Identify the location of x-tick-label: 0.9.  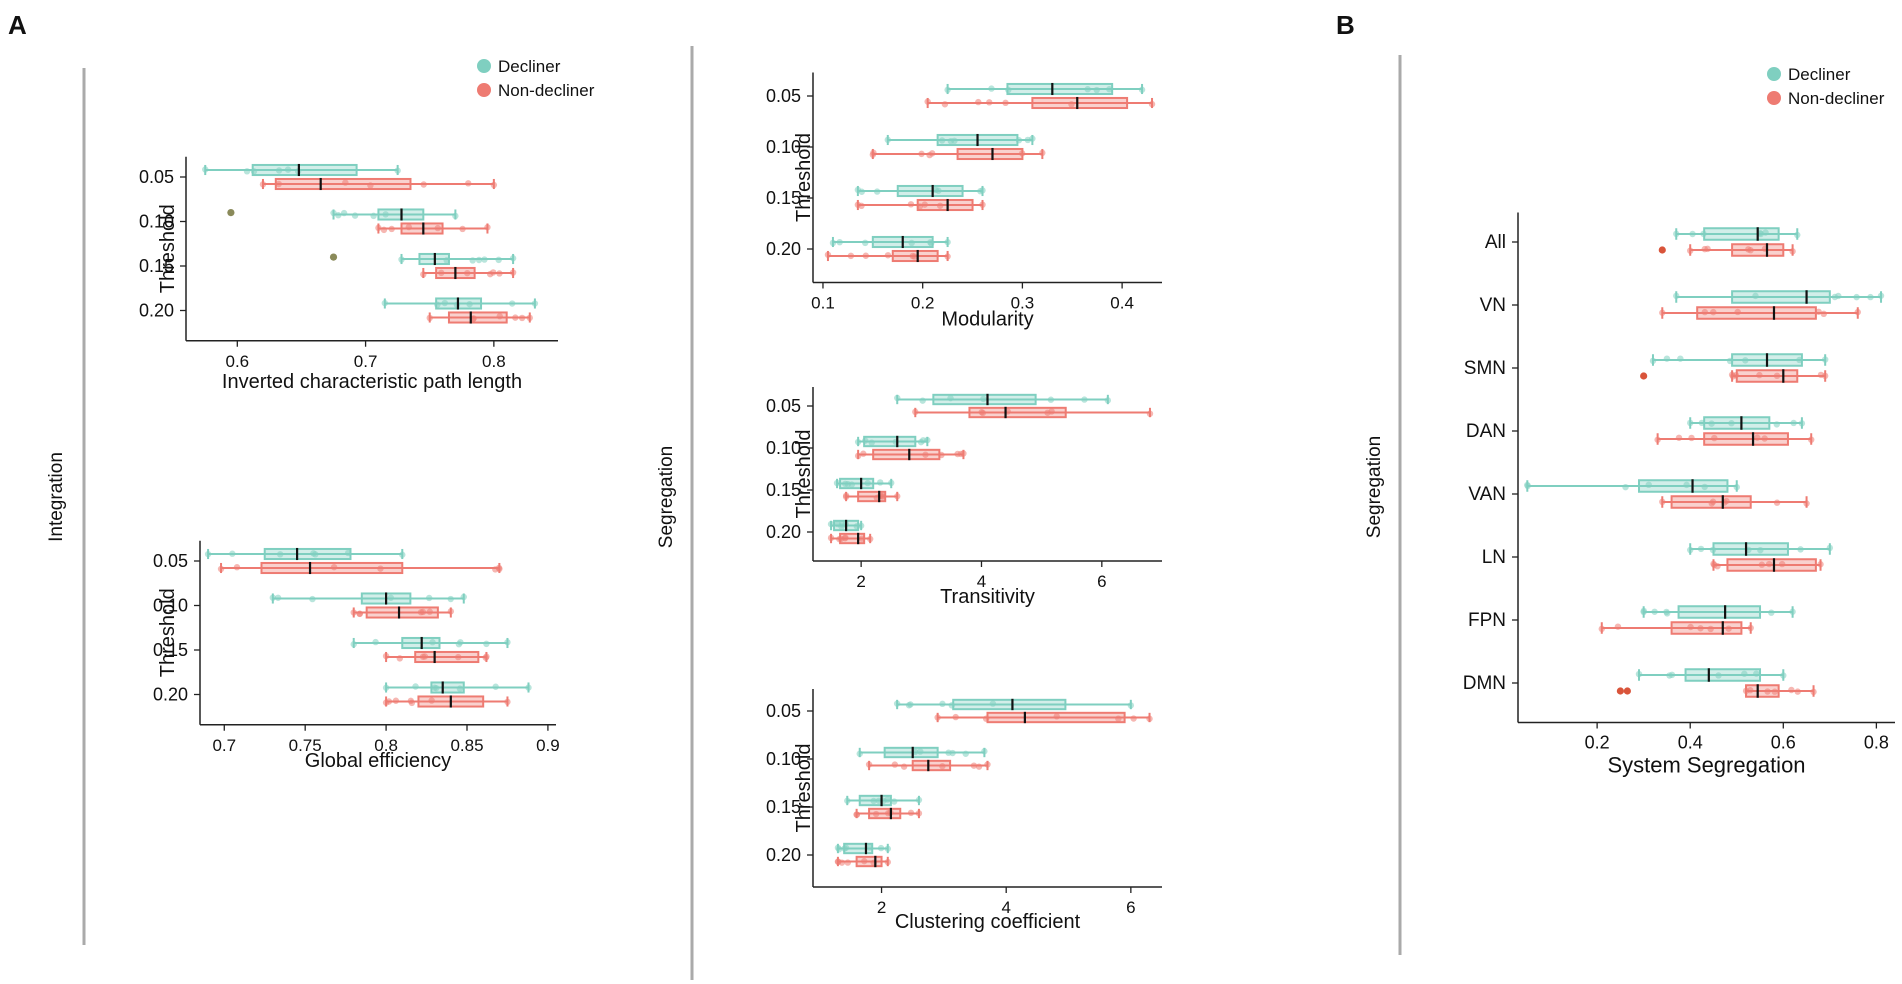
(548, 745).